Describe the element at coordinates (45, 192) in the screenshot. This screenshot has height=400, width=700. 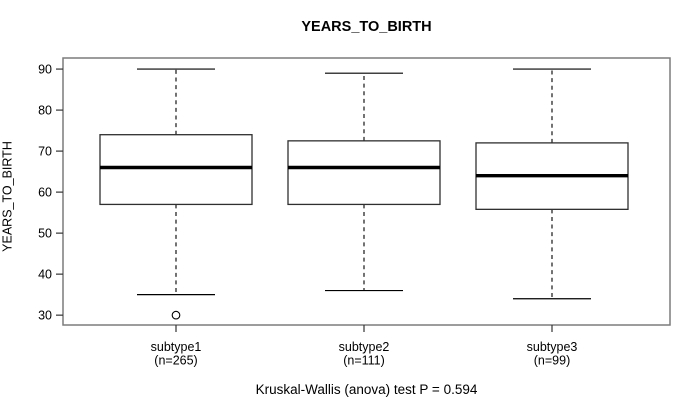
I see `y-axis-tick-label: 60` at that location.